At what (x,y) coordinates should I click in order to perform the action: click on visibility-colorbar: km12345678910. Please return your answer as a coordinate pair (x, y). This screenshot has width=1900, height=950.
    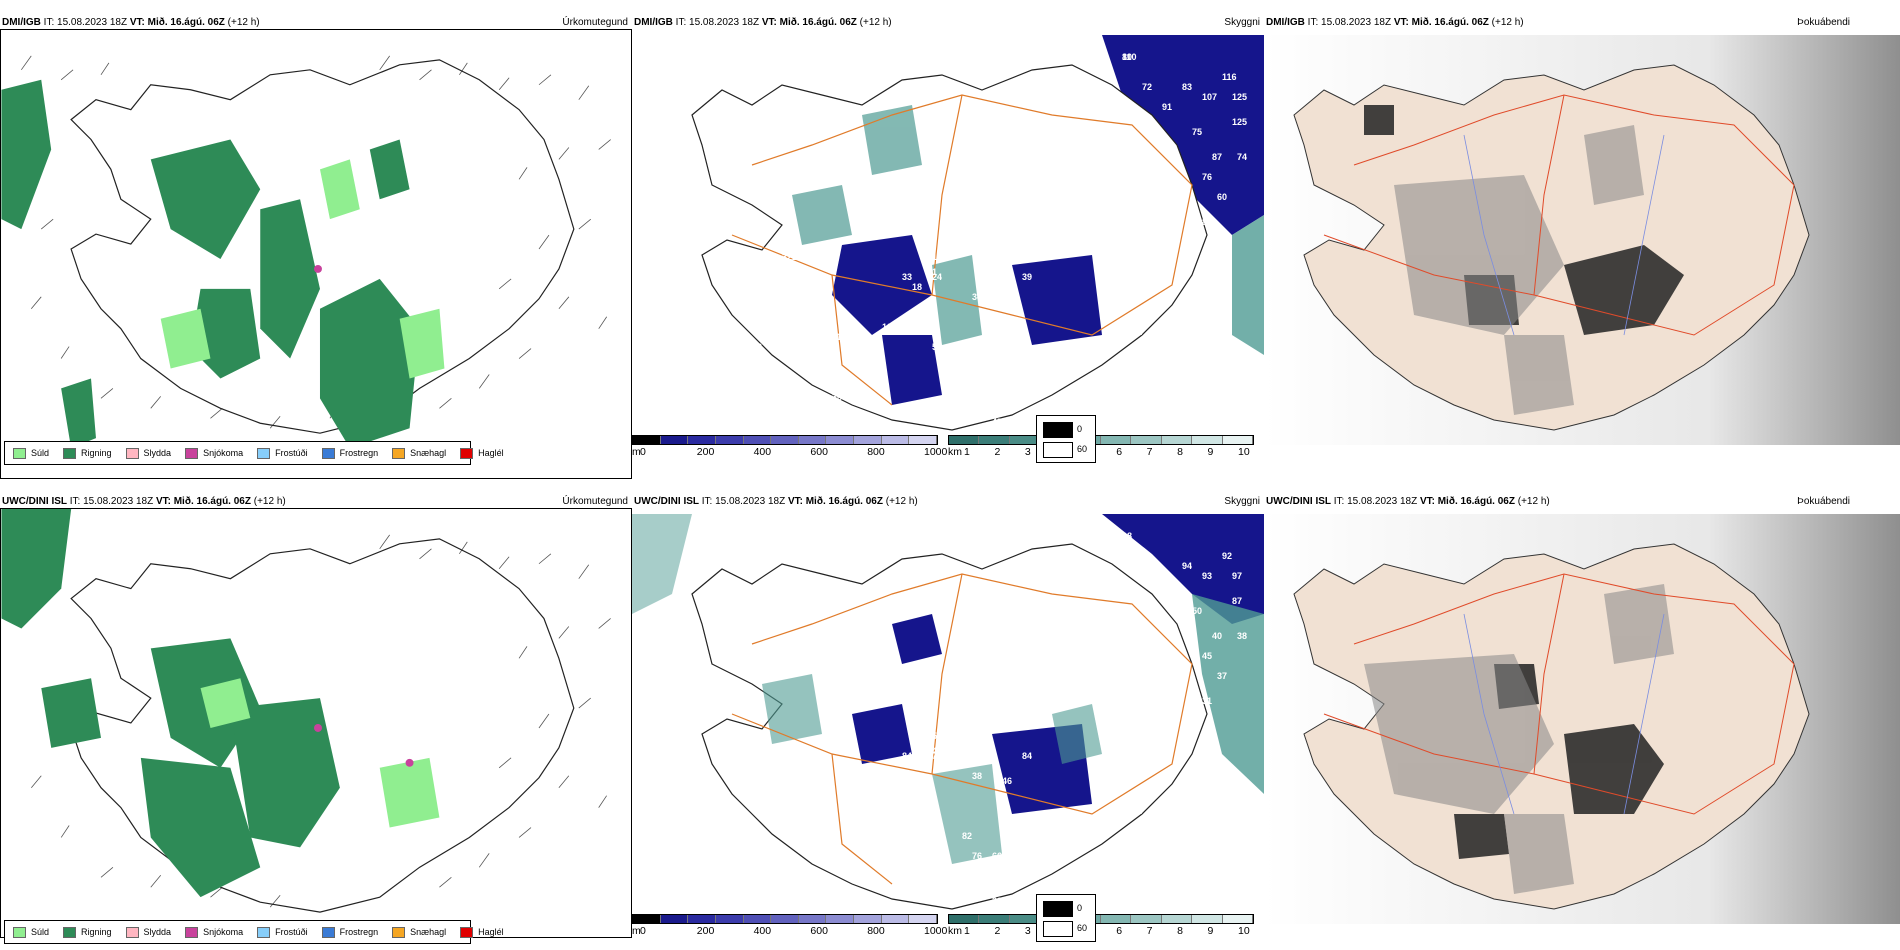
    Looking at the image, I should click on (1103, 928).